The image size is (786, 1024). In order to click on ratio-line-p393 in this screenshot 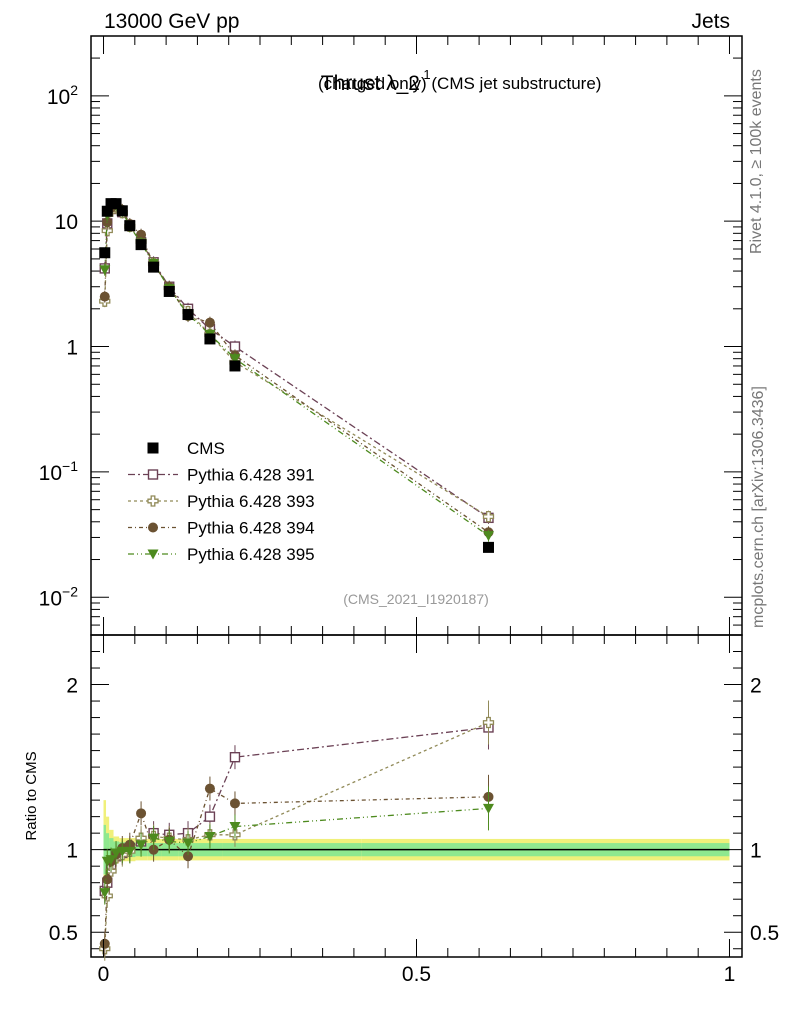, I will do `click(296, 835)`.